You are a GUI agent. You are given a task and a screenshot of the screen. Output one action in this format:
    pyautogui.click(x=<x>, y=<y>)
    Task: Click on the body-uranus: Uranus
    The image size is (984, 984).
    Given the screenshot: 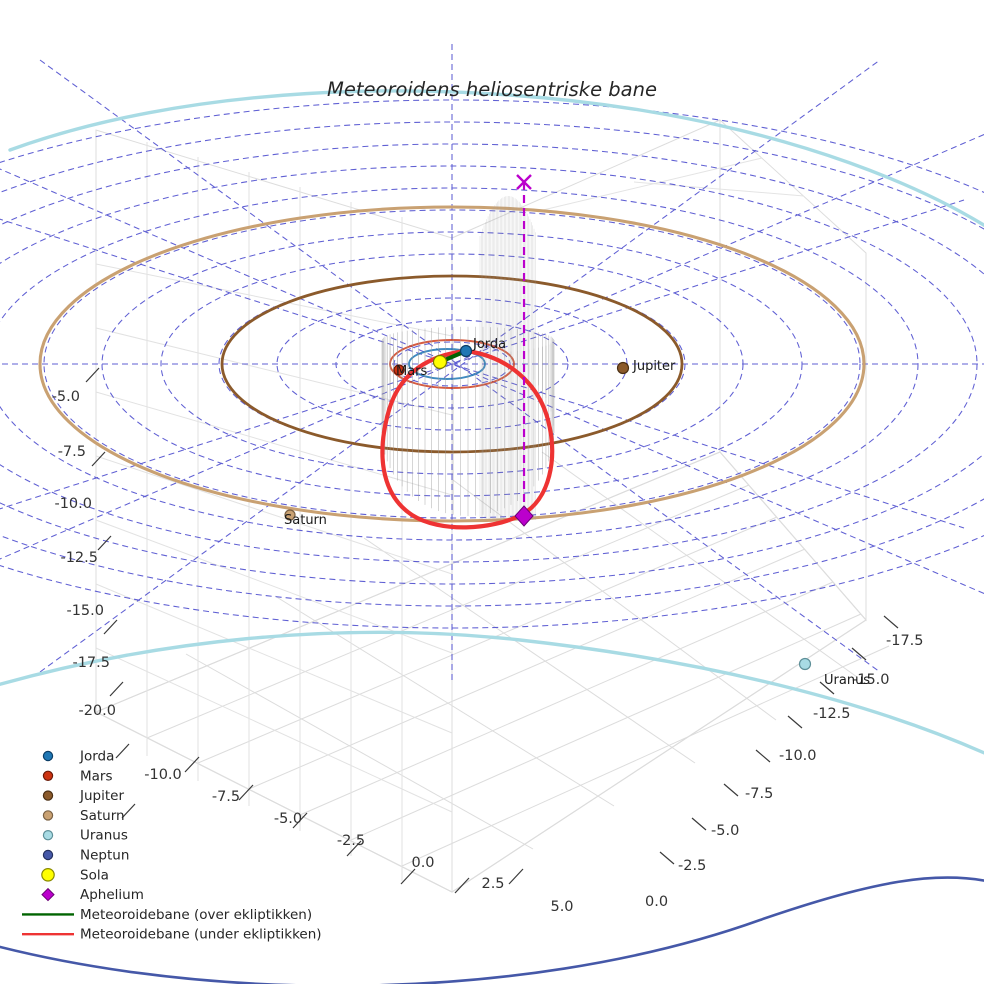 What is the action you would take?
    pyautogui.click(x=834, y=673)
    